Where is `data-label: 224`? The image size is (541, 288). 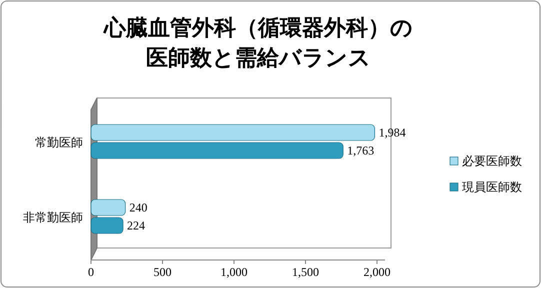 data-label: 224 is located at coordinates (136, 225).